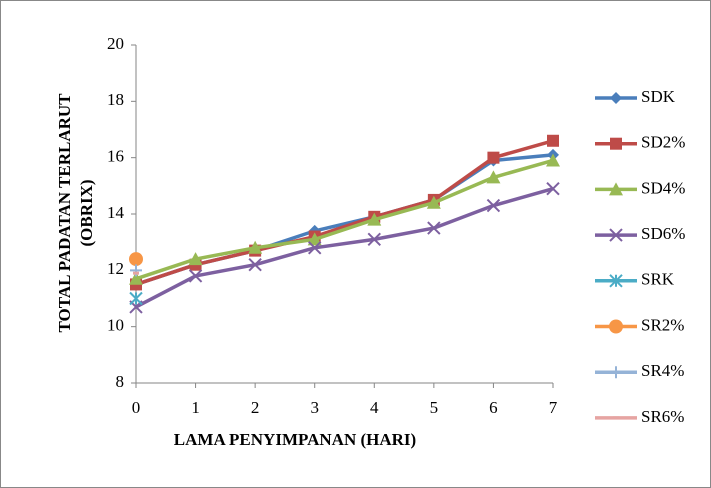  I want to click on legend-label: SD2%, so click(663, 142).